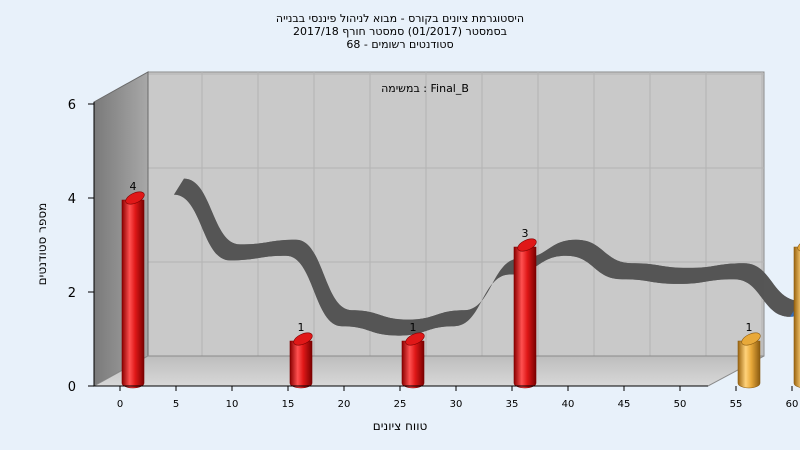  What do you see at coordinates (525, 233) in the screenshot?
I see `bar-value-label: 3` at bounding box center [525, 233].